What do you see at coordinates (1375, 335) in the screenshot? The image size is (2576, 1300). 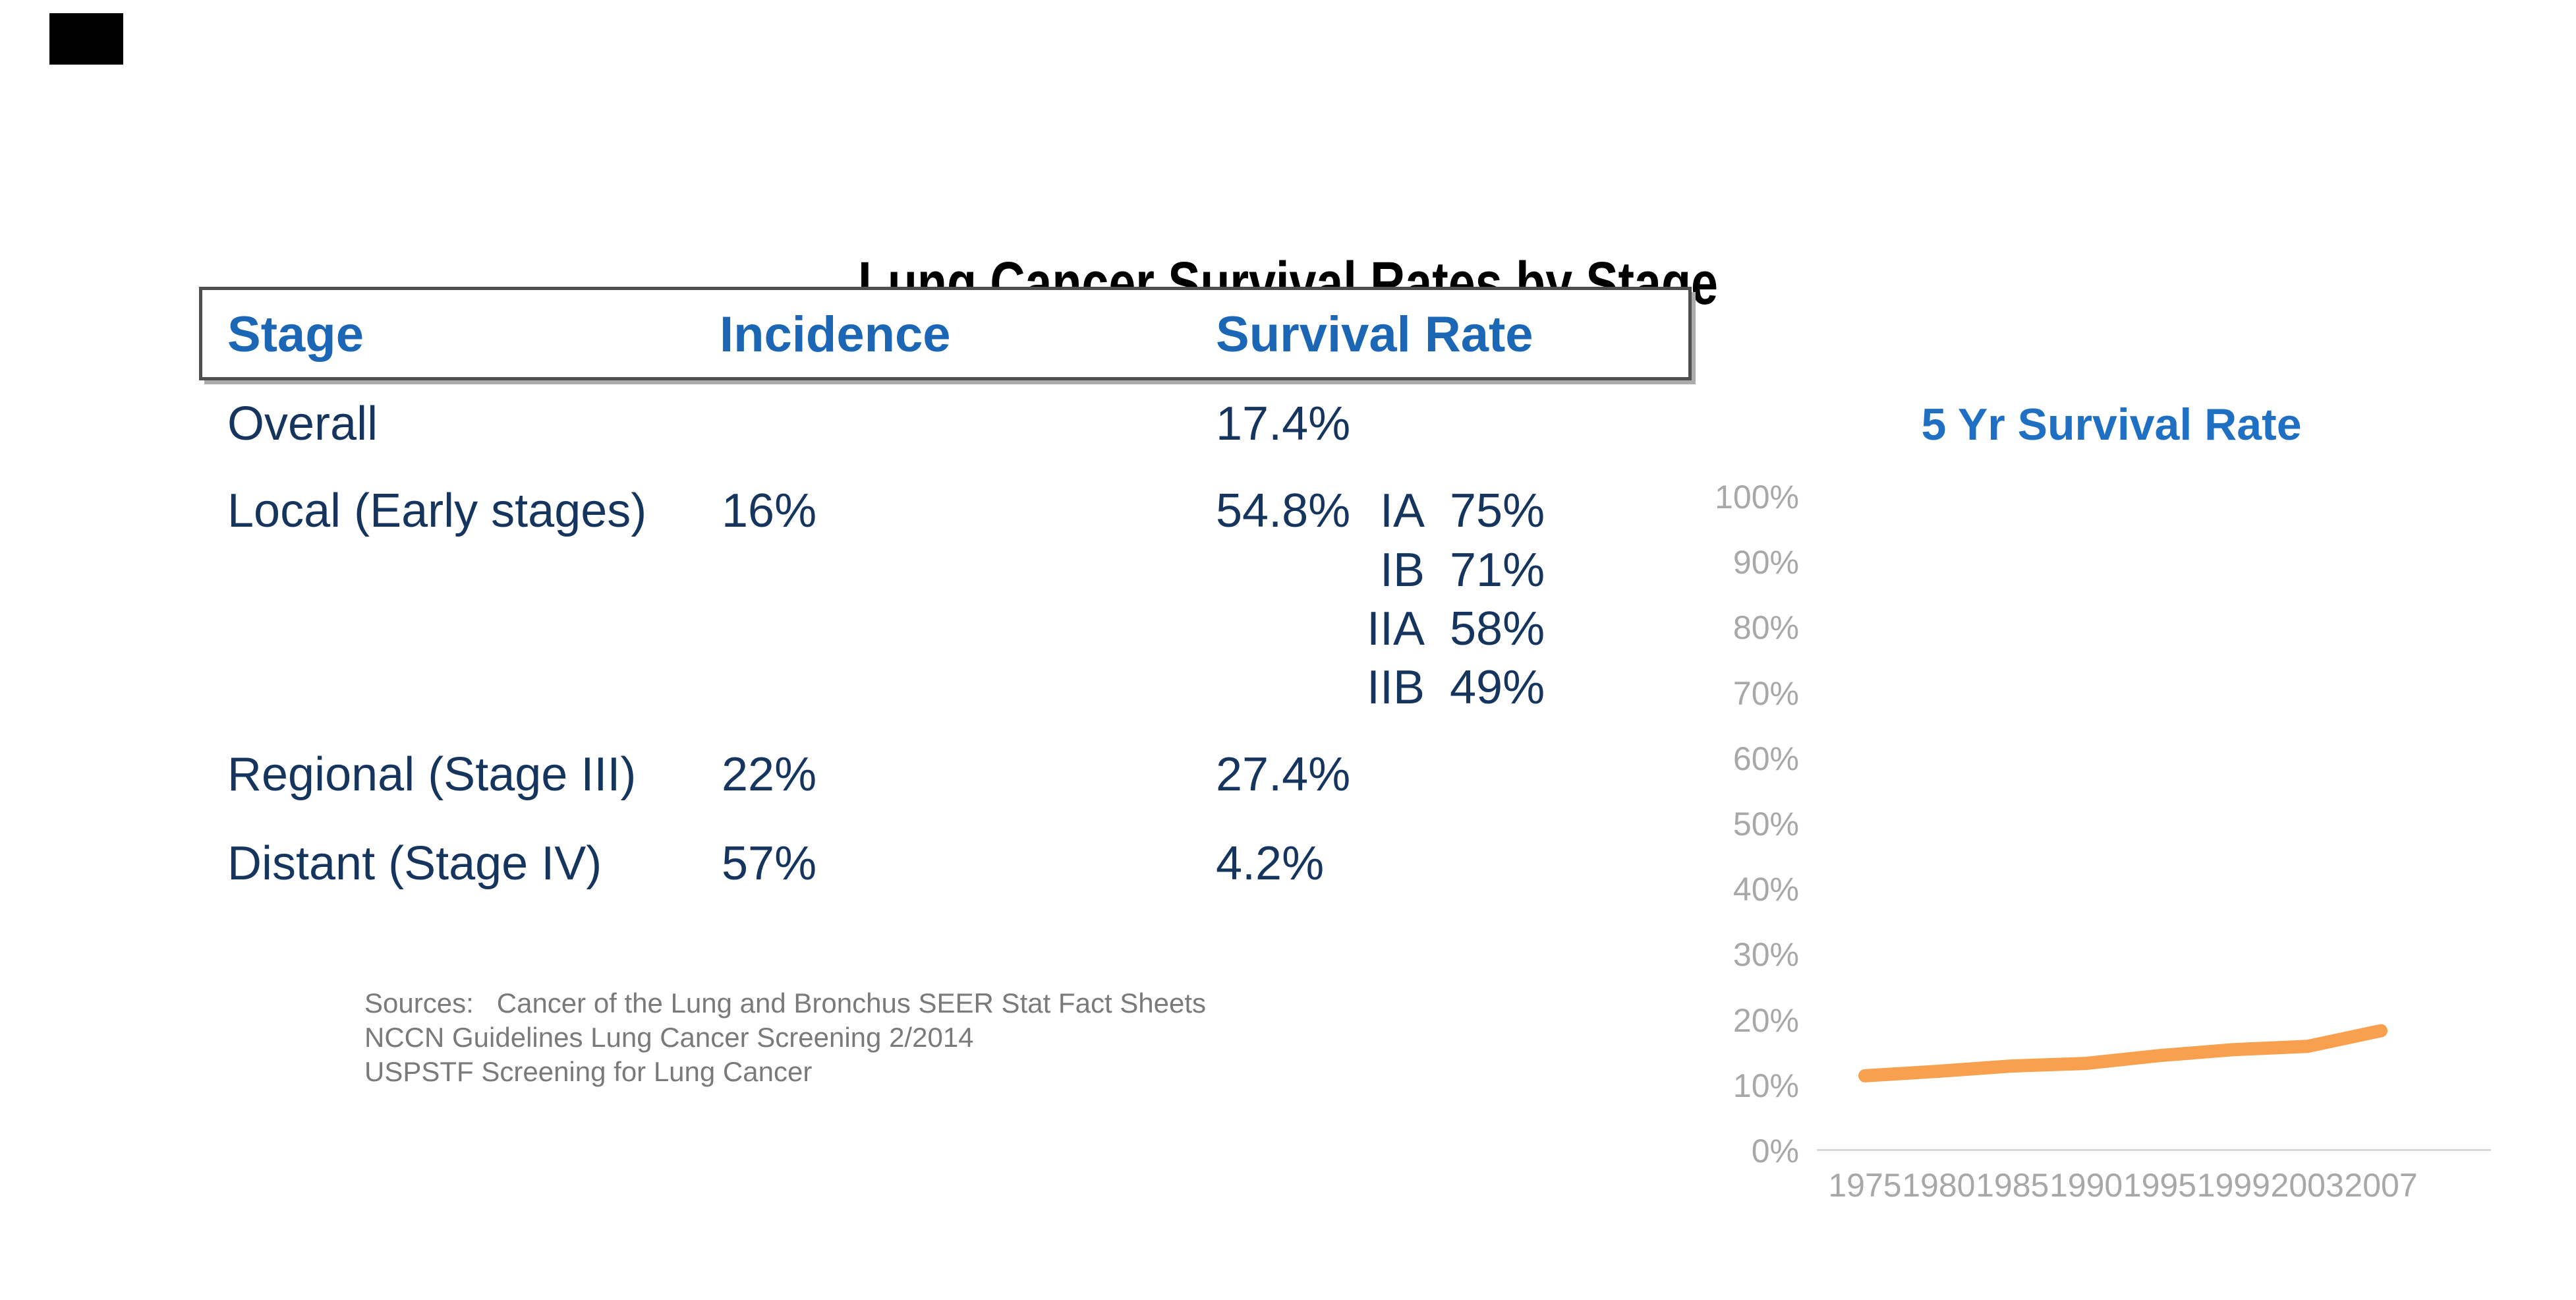 I see `column-header-survival: Survival Rate` at bounding box center [1375, 335].